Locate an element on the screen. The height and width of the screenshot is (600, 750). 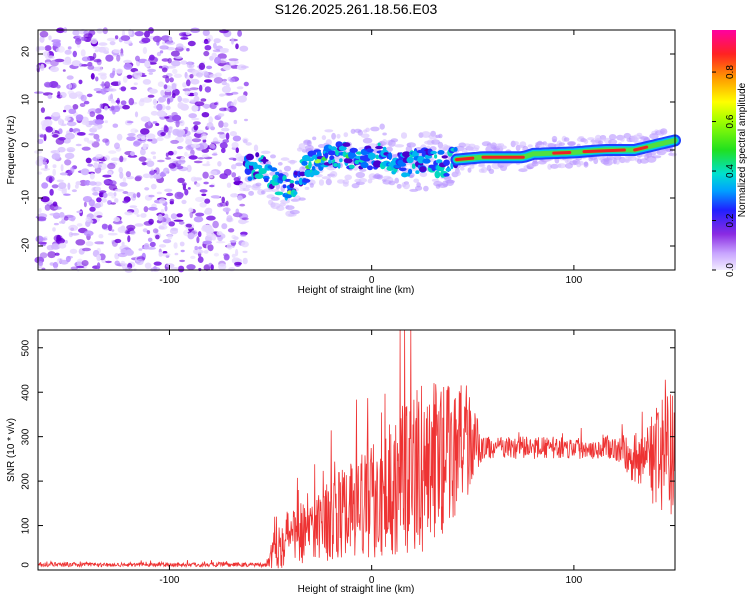
colorbar-tick-label: 0.6 is located at coordinates (730, 121).